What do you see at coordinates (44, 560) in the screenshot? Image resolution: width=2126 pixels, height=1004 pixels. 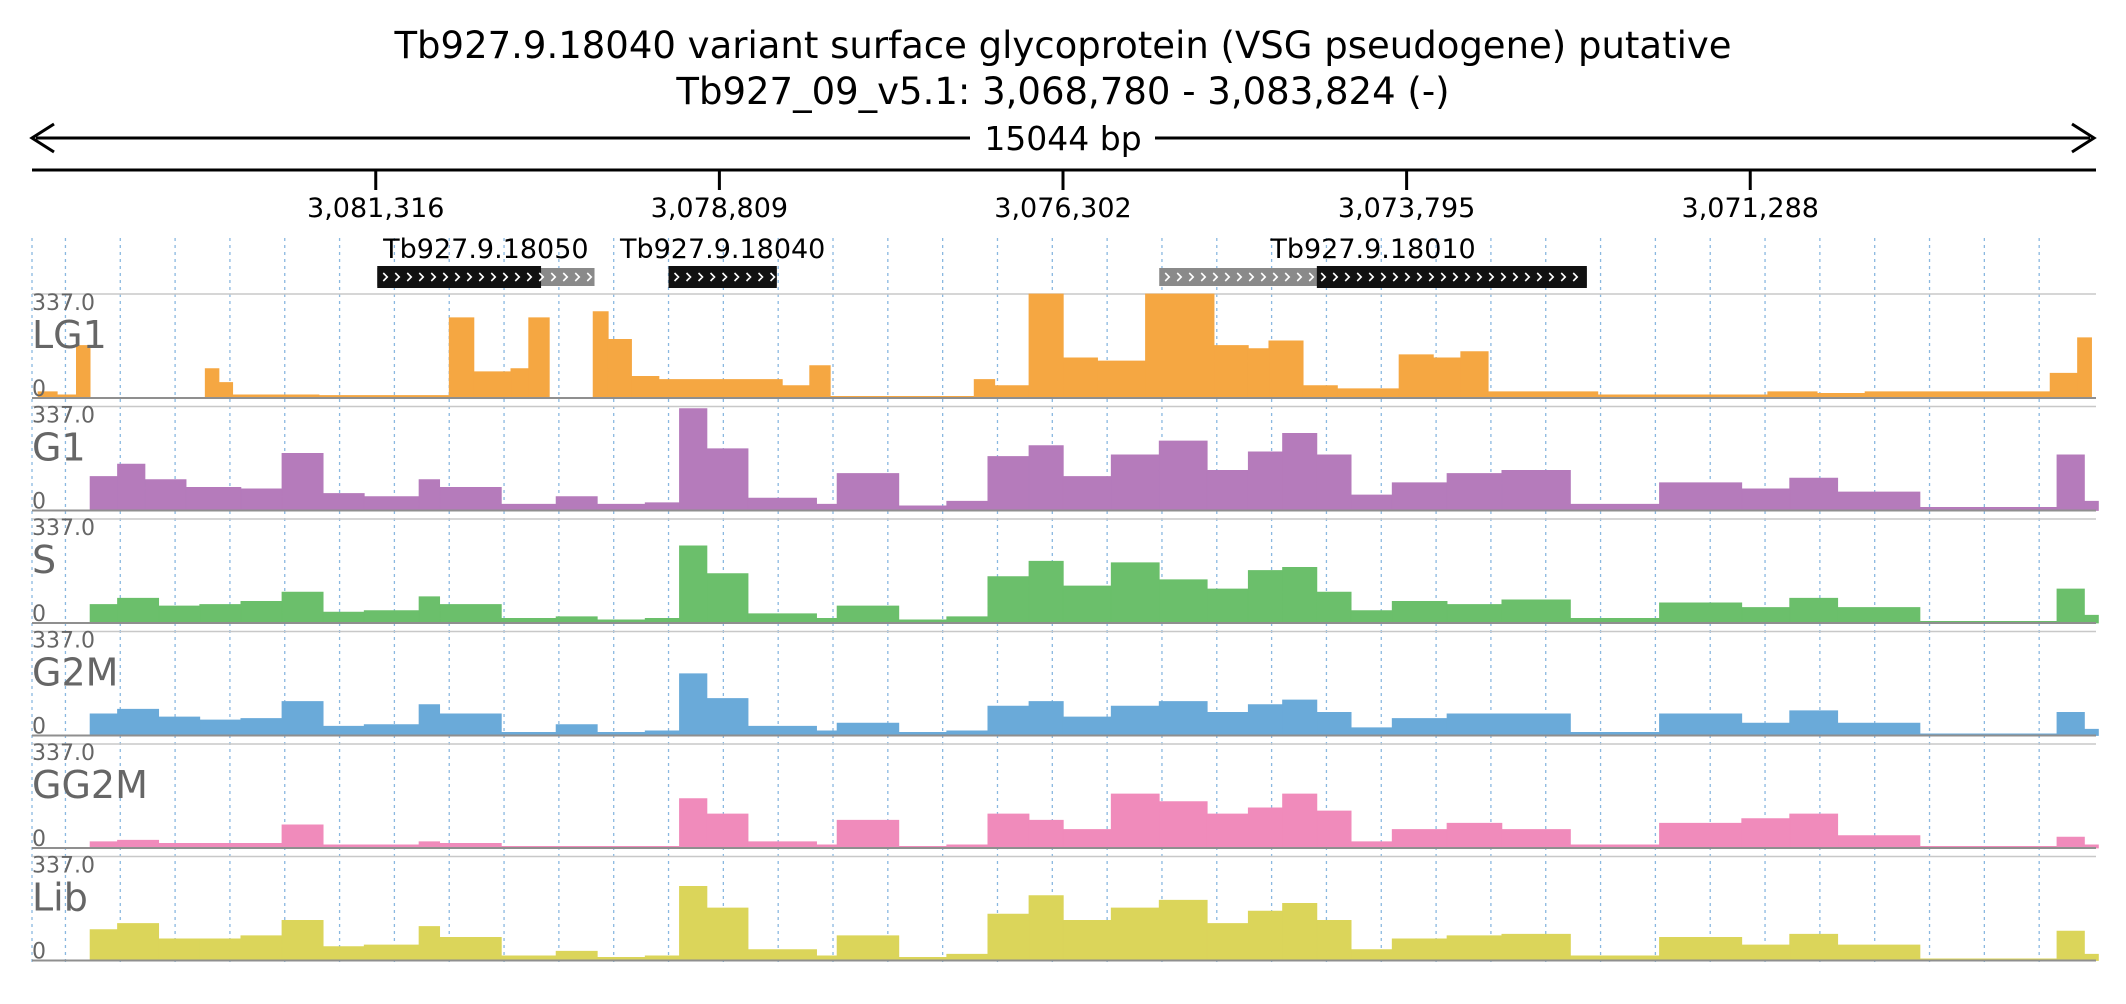 I see `track-label: S` at bounding box center [44, 560].